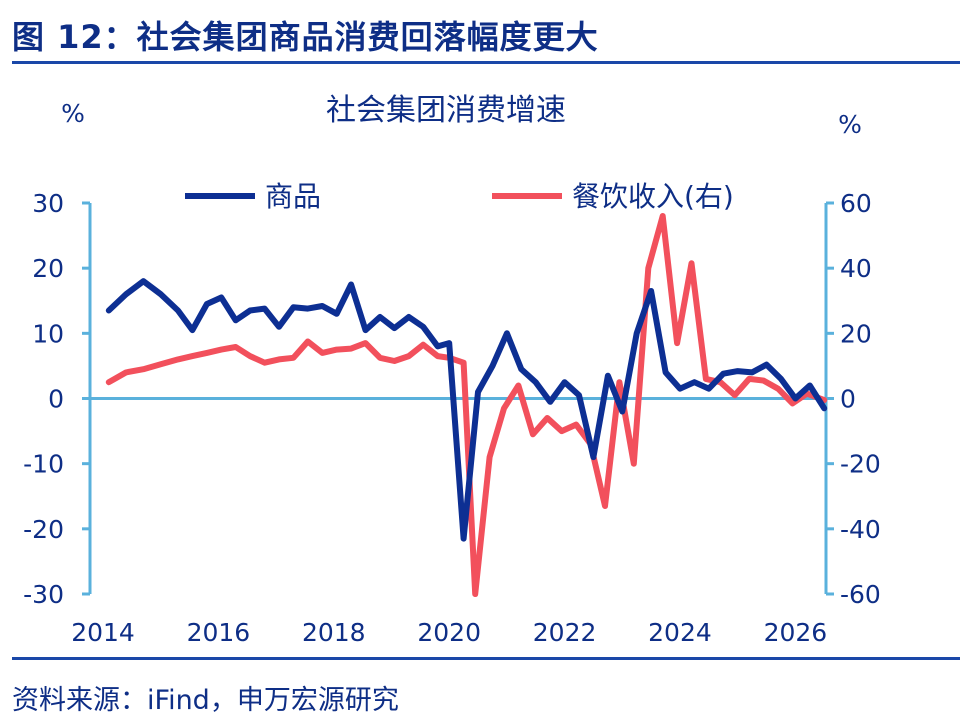  Describe the element at coordinates (850, 124) in the screenshot. I see `right-axis-unit: %` at that location.